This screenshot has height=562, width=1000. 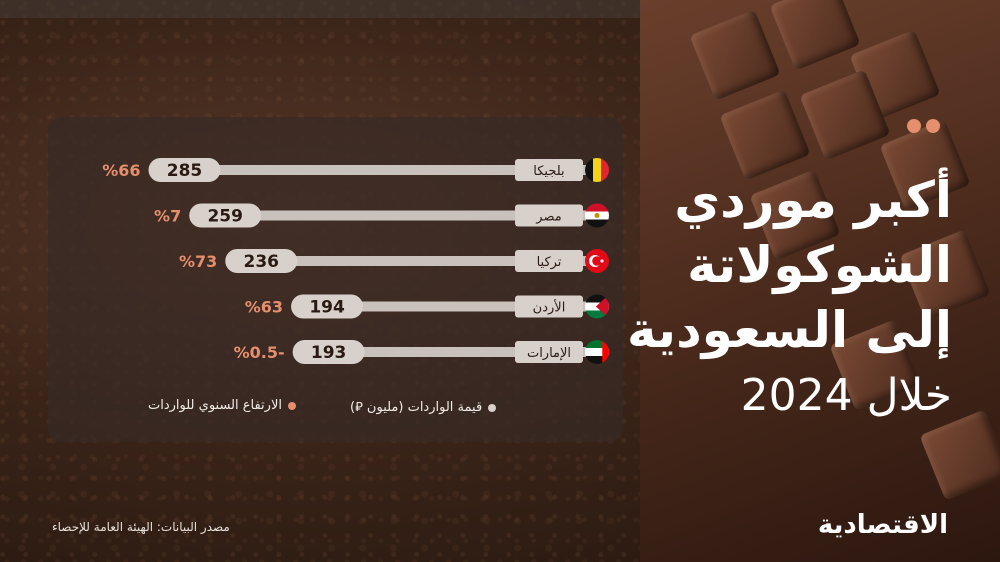 I want to click on legend-value-dot, so click(x=492, y=407).